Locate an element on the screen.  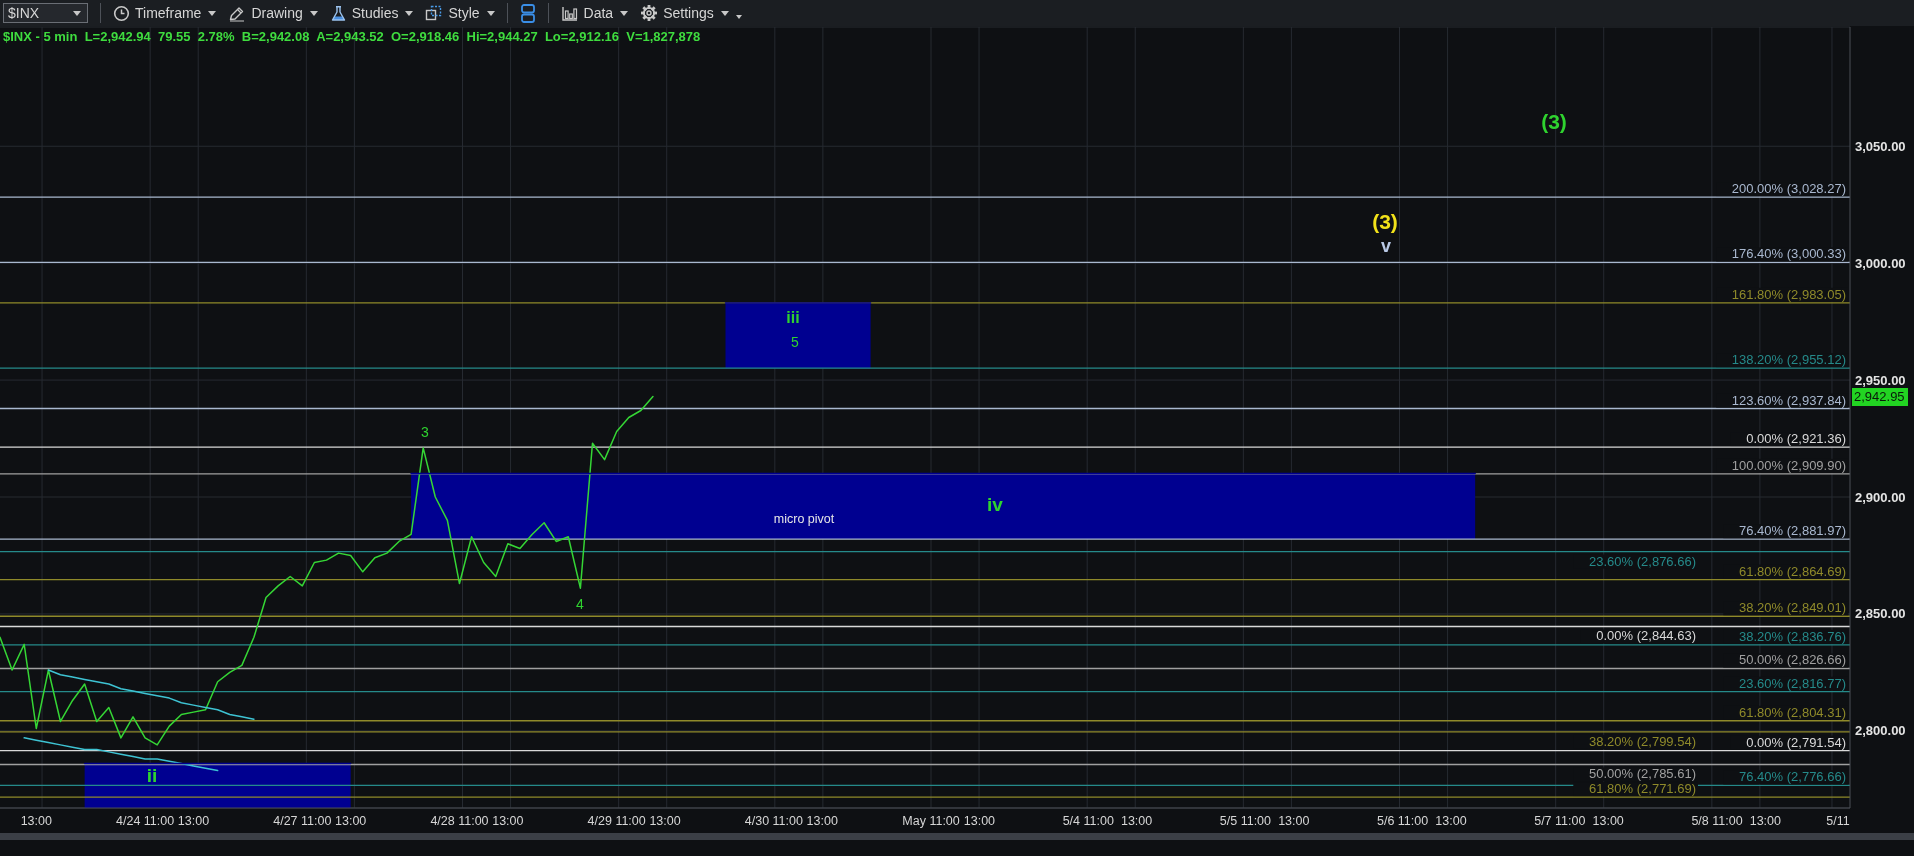
chart-subtitle: $INX - 5 min L=2,942.94 79.55 2.78% B=2,942.08 A=2,943.52 O=2,918.46 Hi=2,944.27 Lo=2,912.16 V=1,827,878 is located at coordinates (352, 36).